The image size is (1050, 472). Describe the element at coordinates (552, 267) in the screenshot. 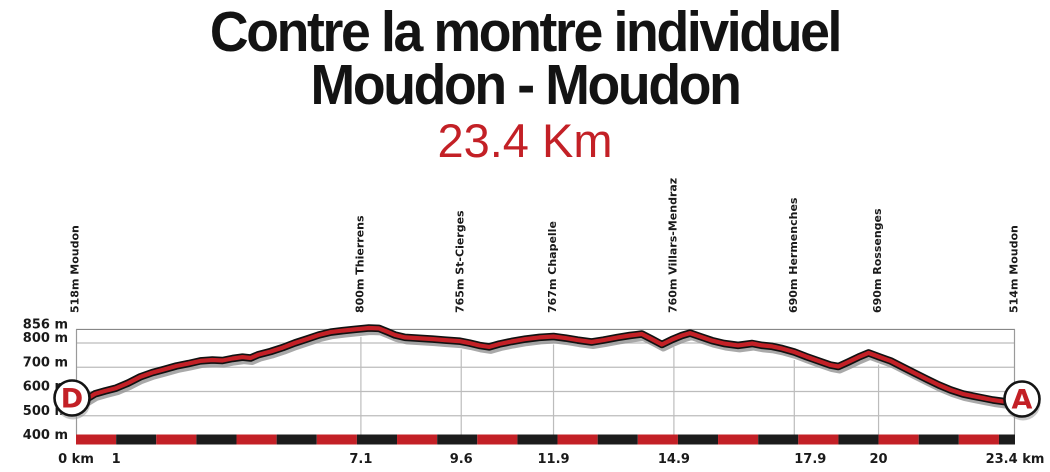

I see `waypoint-label-11.9km: 767m Chapelle` at that location.